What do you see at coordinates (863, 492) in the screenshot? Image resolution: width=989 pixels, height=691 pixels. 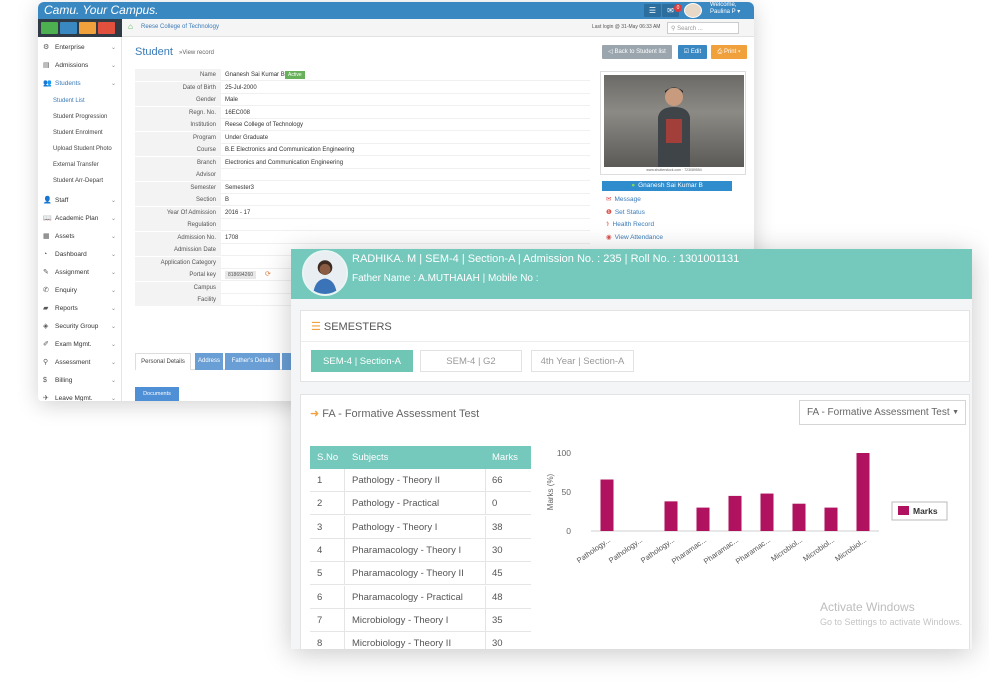 I see `chart-bar` at bounding box center [863, 492].